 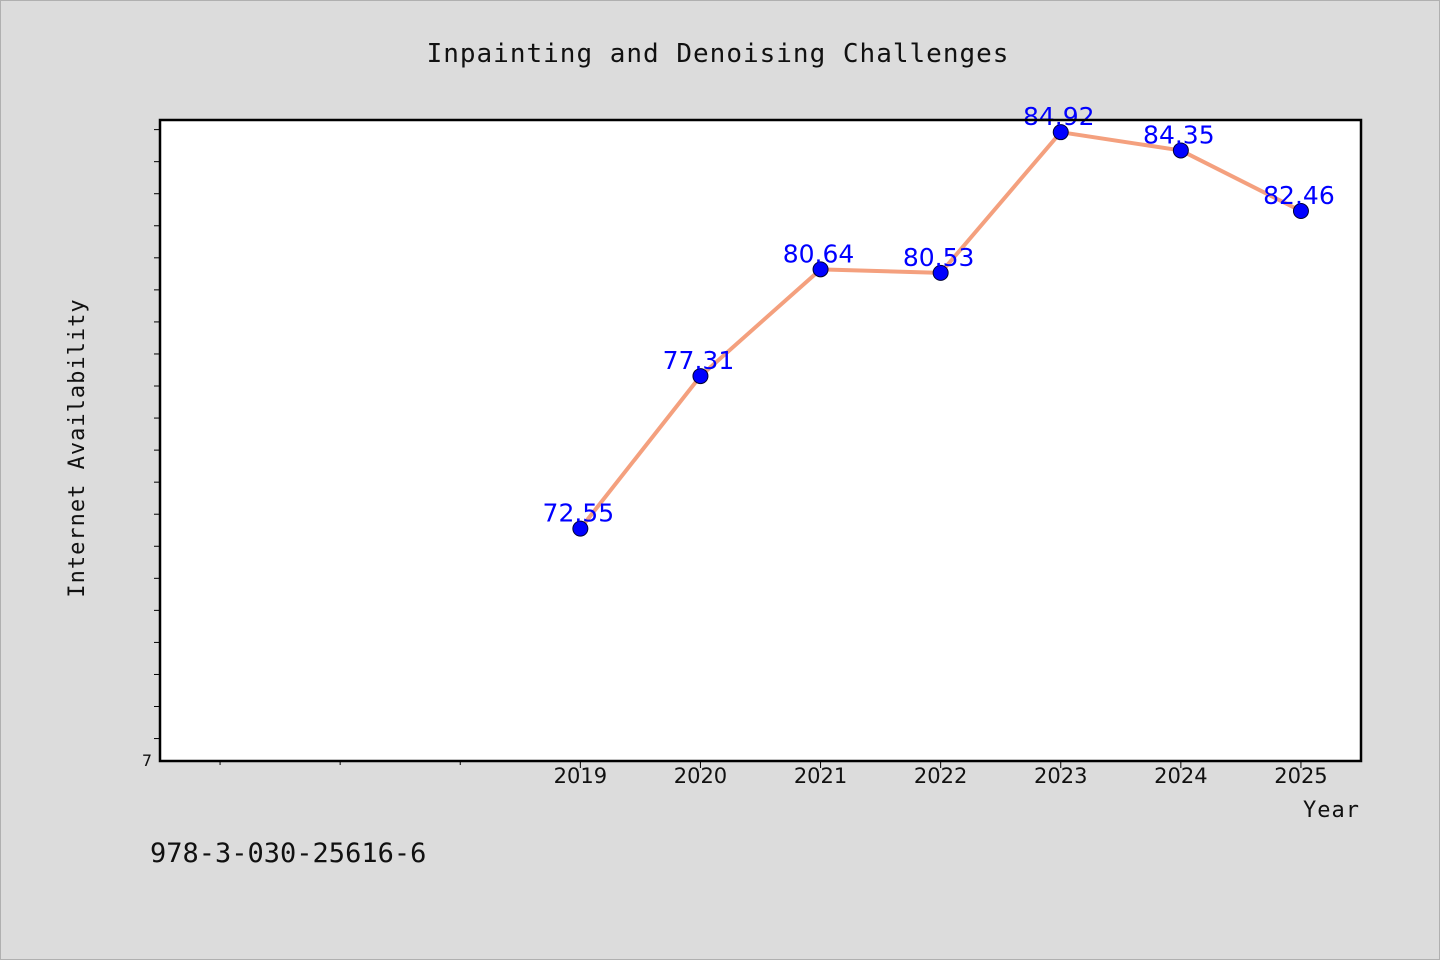 I want to click on data-label: 84.35, so click(x=1179, y=134).